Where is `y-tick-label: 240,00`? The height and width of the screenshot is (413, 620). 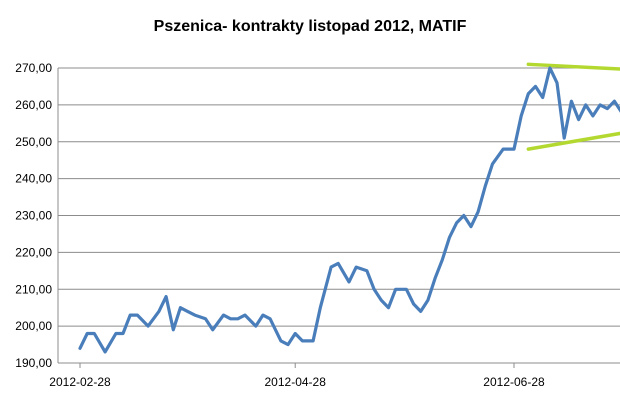
y-tick-label: 240,00 is located at coordinates (33, 179).